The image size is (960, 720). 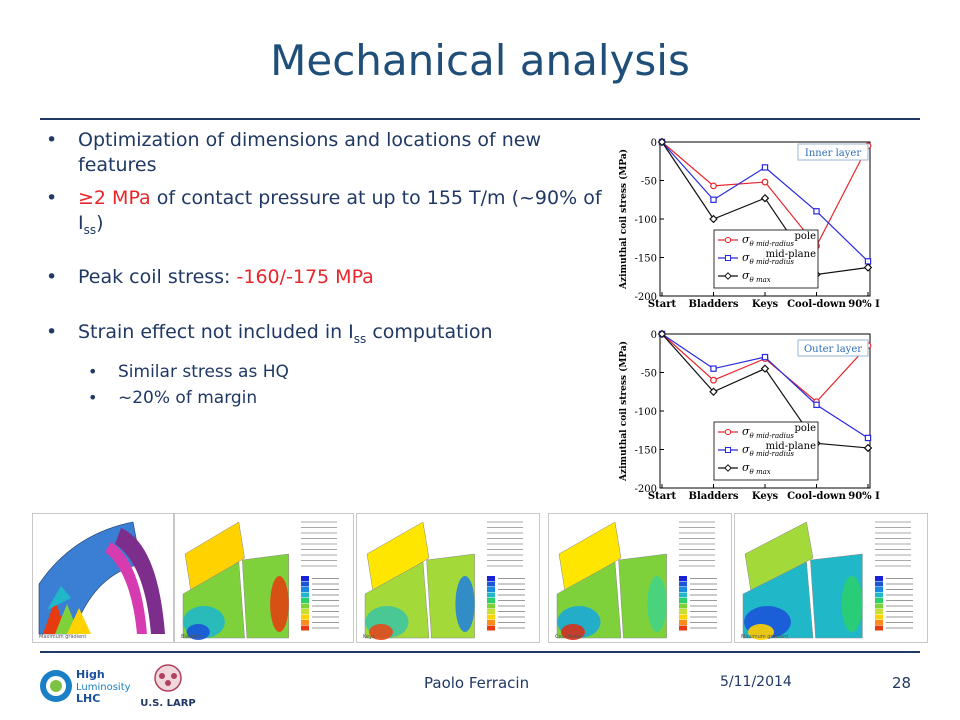 I want to click on layer-tag-label: Outer layer, so click(x=833, y=349).